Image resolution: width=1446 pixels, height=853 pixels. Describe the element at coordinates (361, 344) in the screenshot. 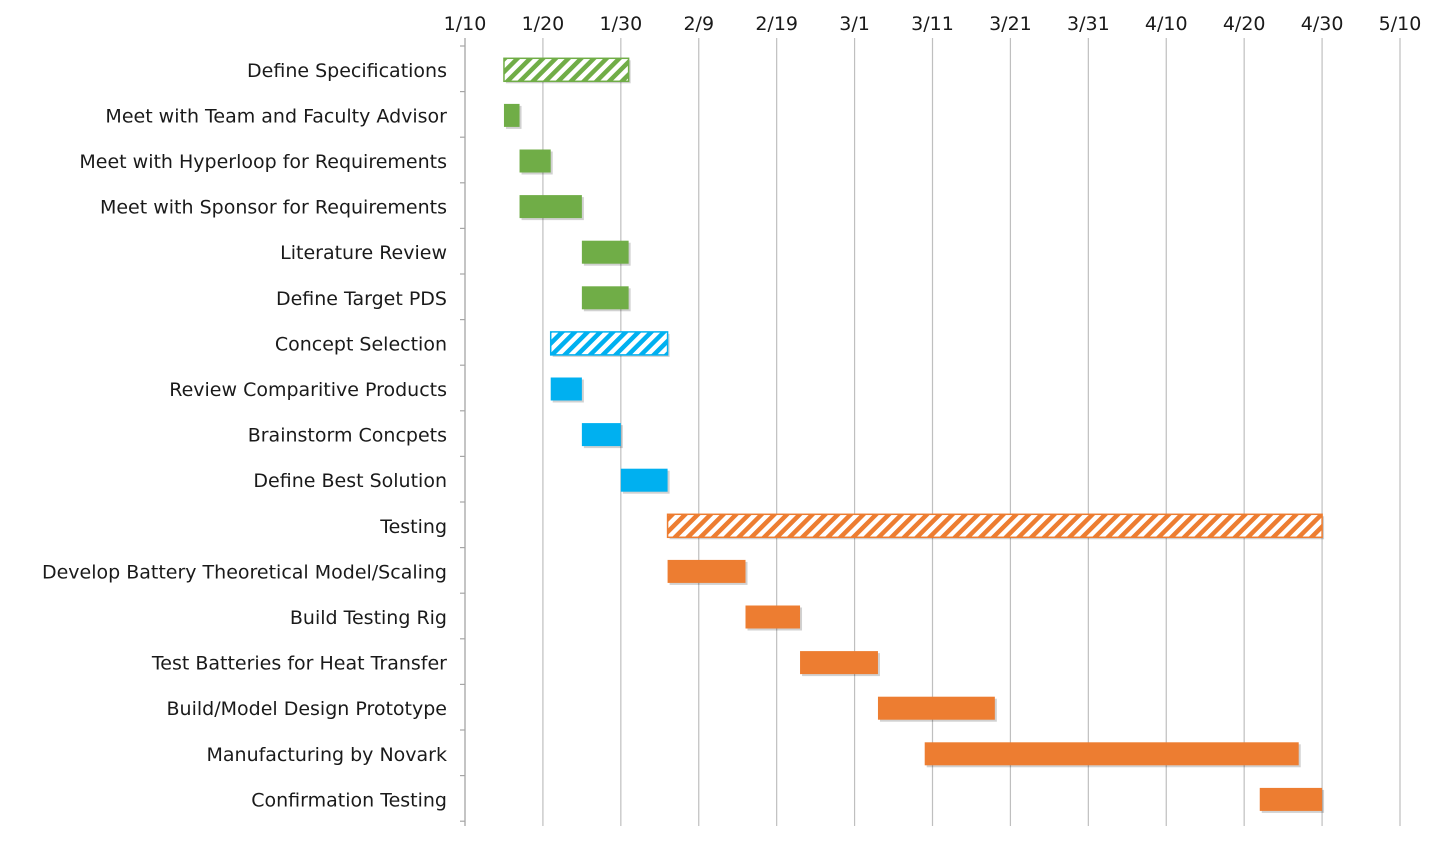

I see `task-label: Concept Selection` at that location.